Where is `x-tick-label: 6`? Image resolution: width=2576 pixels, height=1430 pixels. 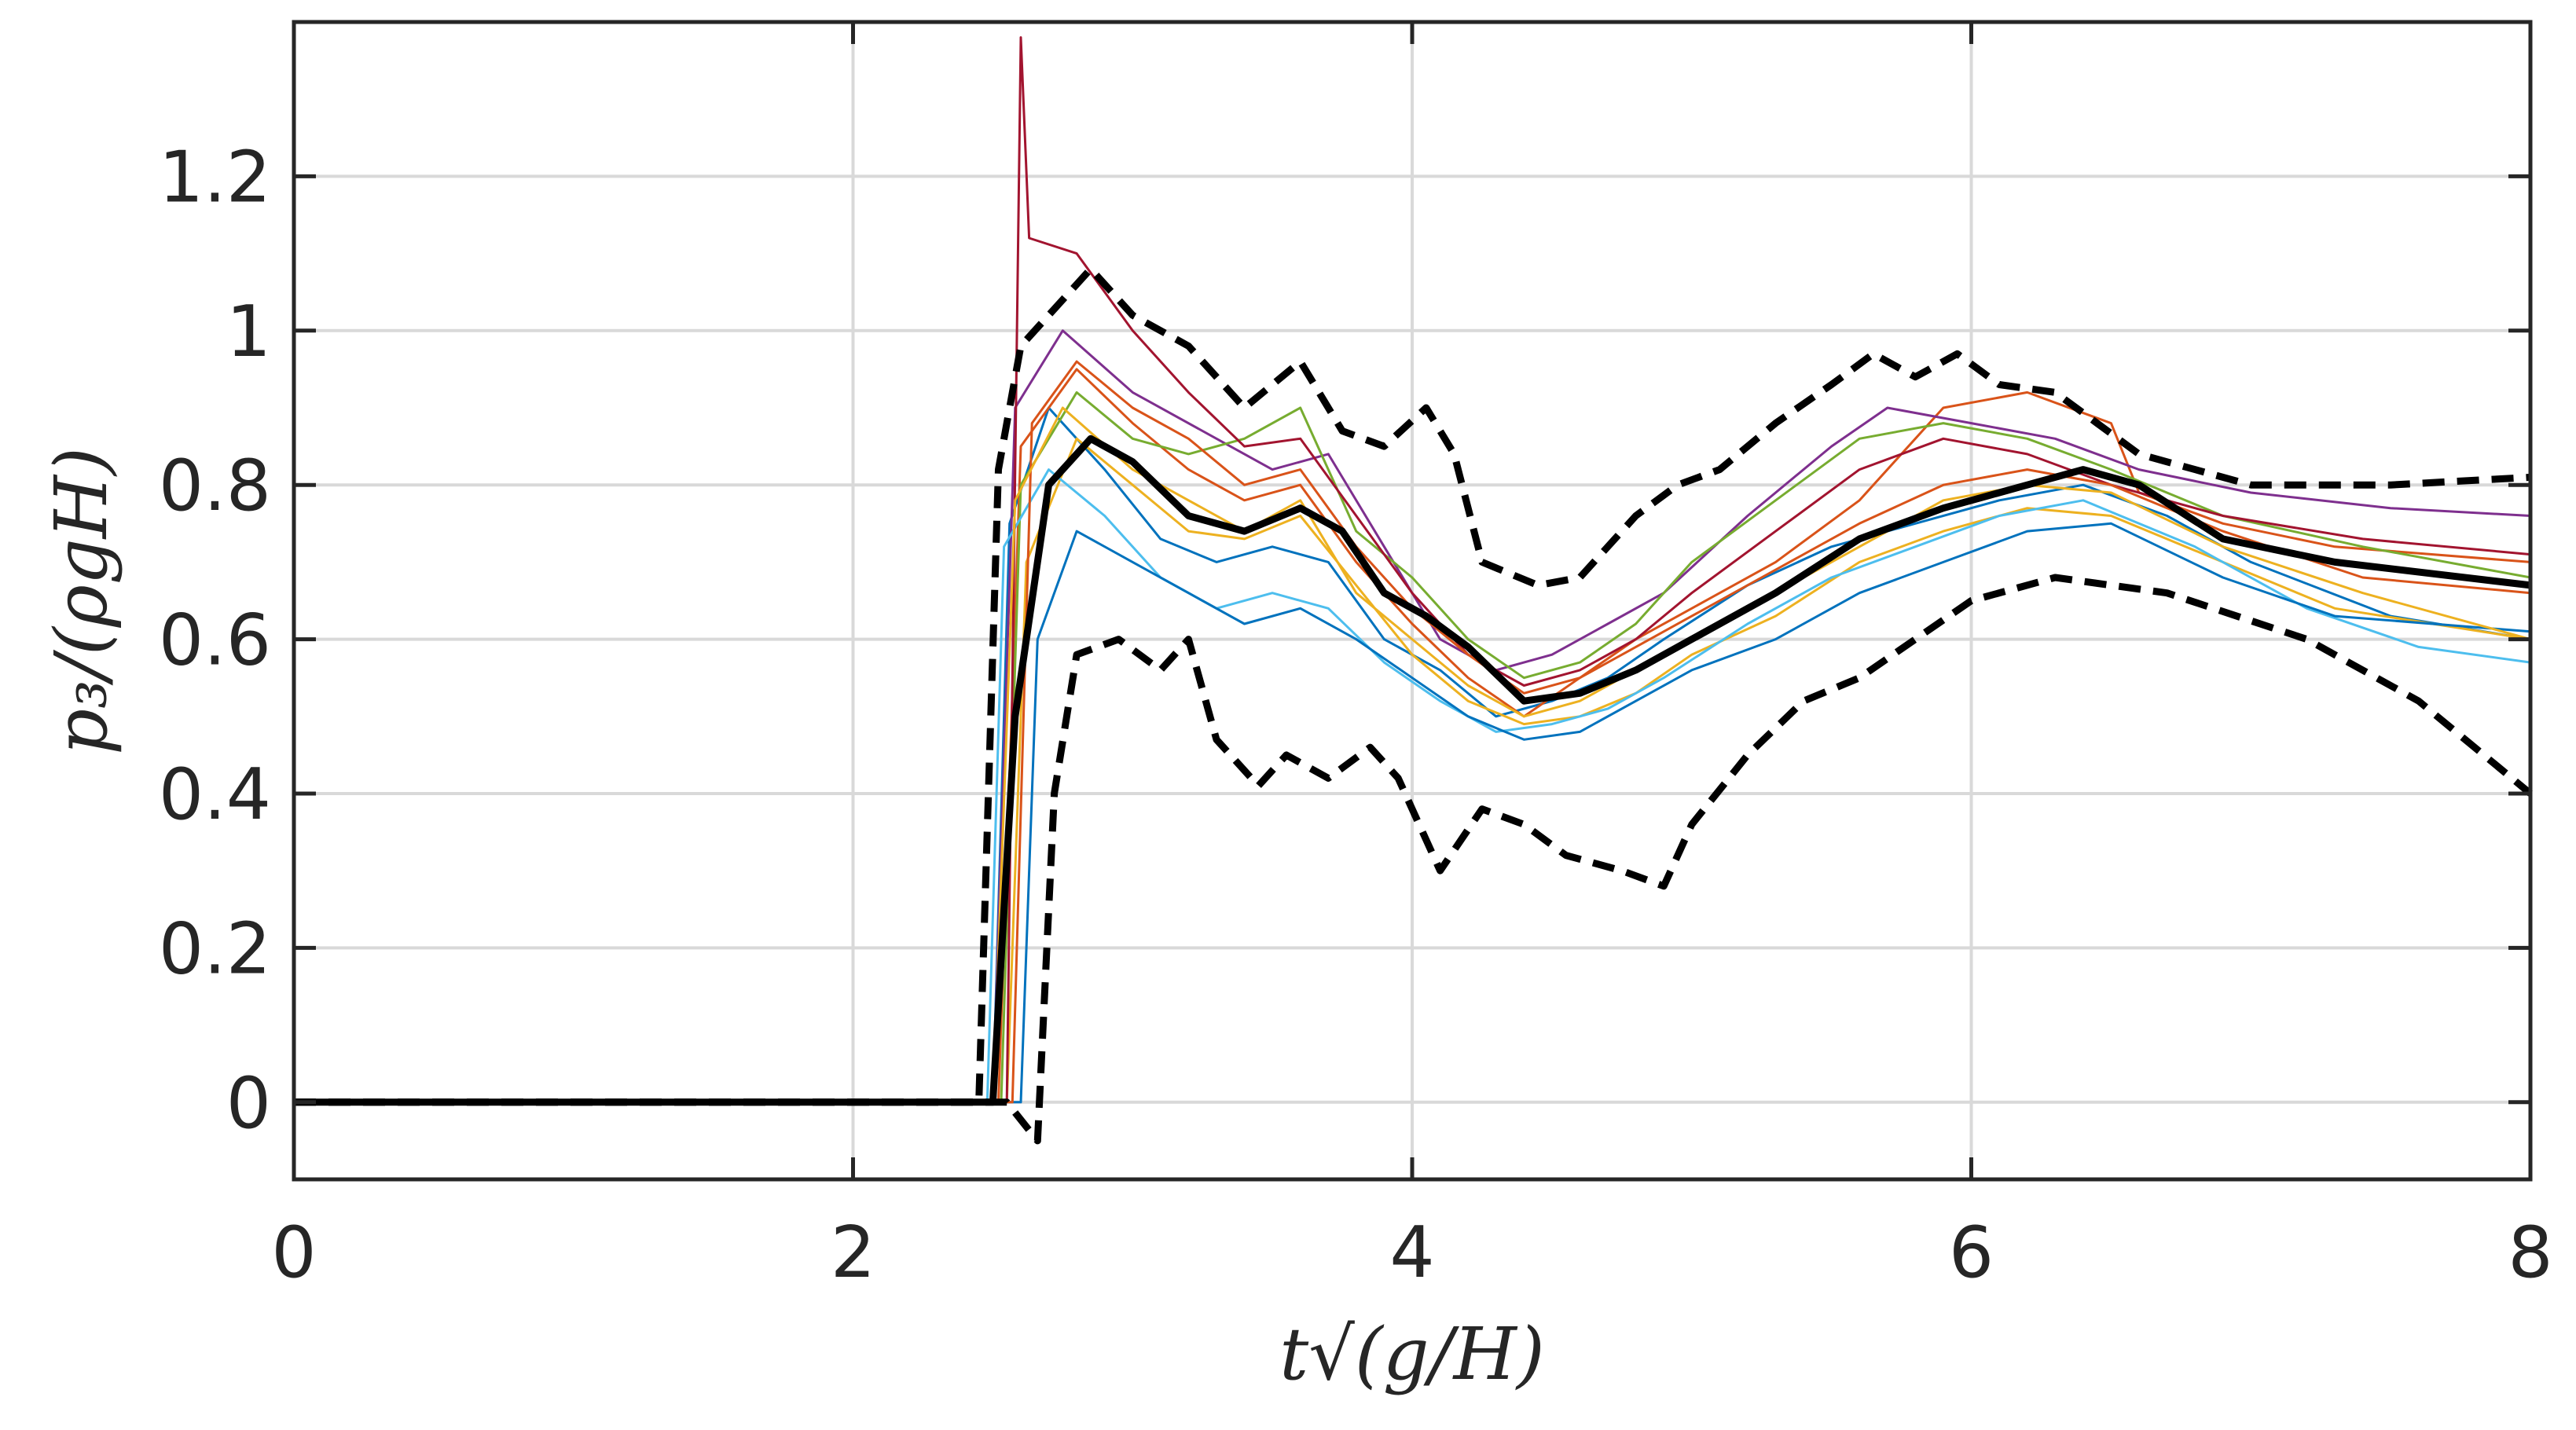
x-tick-label: 6 is located at coordinates (1971, 1253).